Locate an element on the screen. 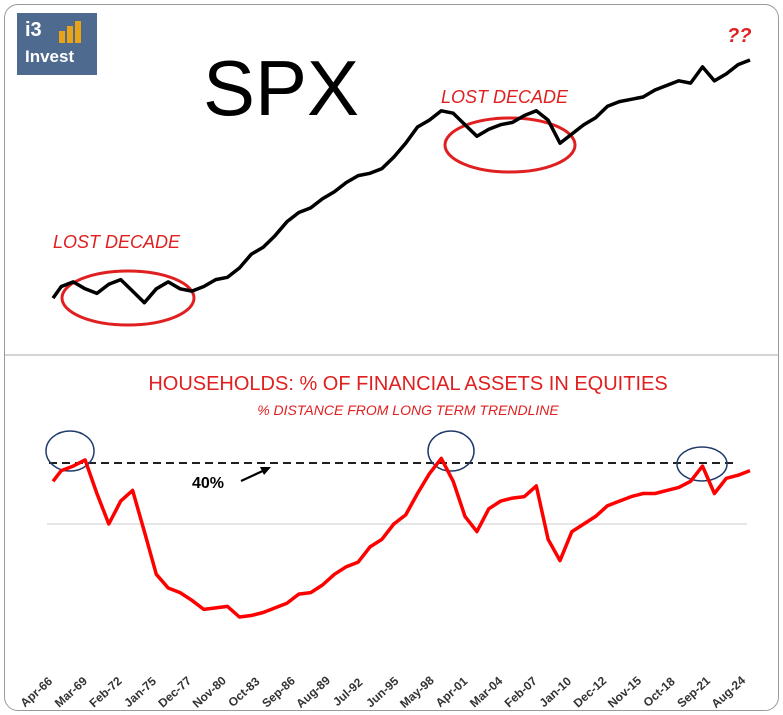 The image size is (783, 715). x-tick-label: Aug-24 is located at coordinates (729, 691).